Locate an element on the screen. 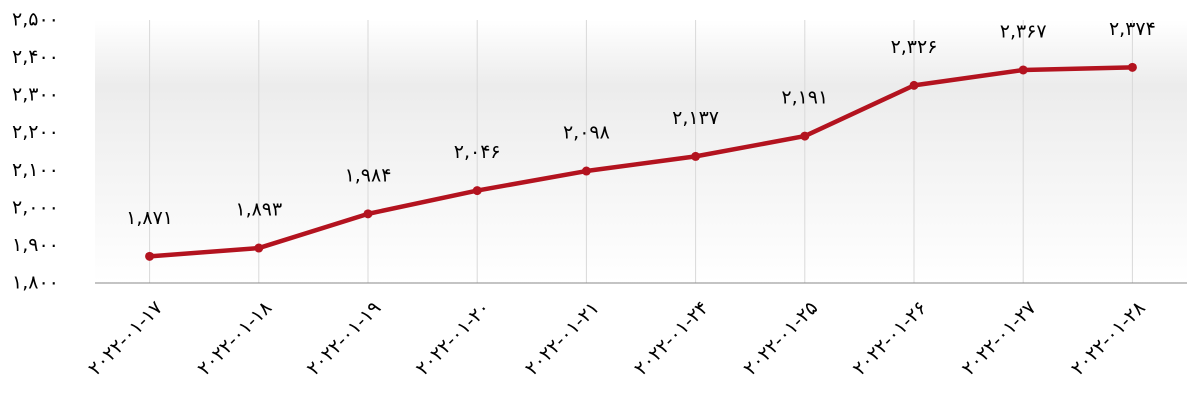 The width and height of the screenshot is (1187, 406). data-label: ۱,۸۷۱ is located at coordinates (149, 218).